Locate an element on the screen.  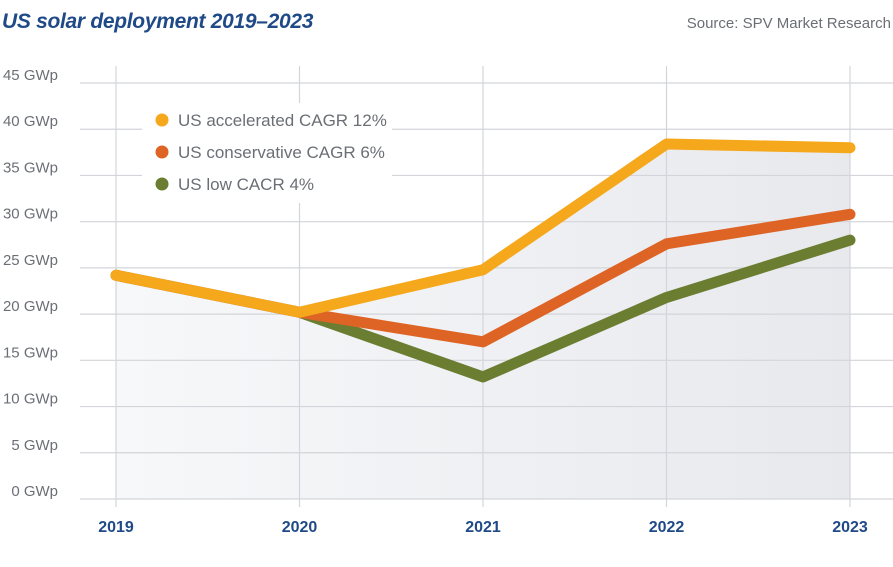
x-tick-label: 2023 is located at coordinates (850, 527).